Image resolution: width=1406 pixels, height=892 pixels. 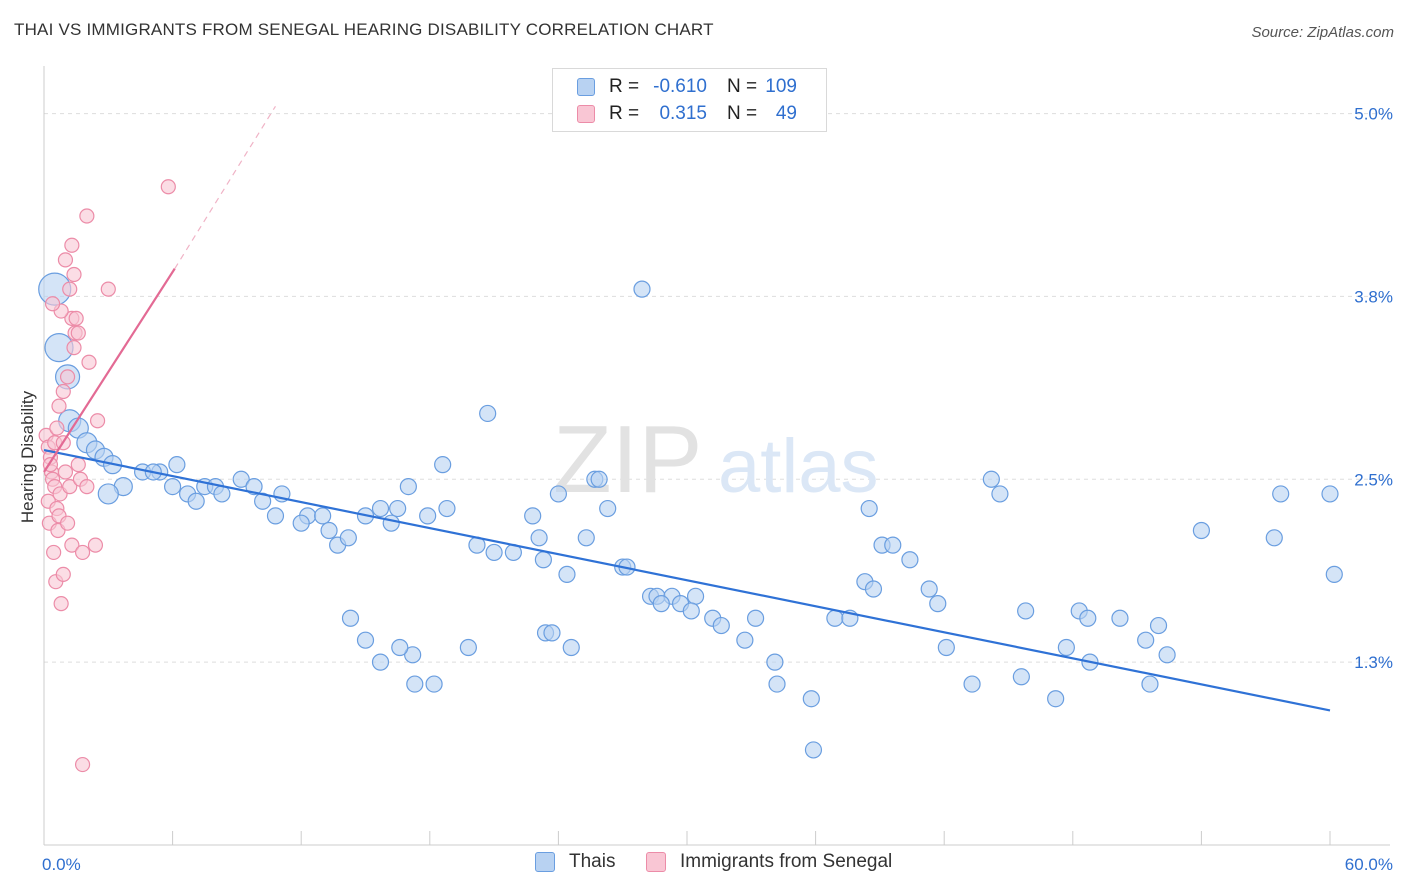 I want to click on trend-line-senegal, so click(x=109, y=370).